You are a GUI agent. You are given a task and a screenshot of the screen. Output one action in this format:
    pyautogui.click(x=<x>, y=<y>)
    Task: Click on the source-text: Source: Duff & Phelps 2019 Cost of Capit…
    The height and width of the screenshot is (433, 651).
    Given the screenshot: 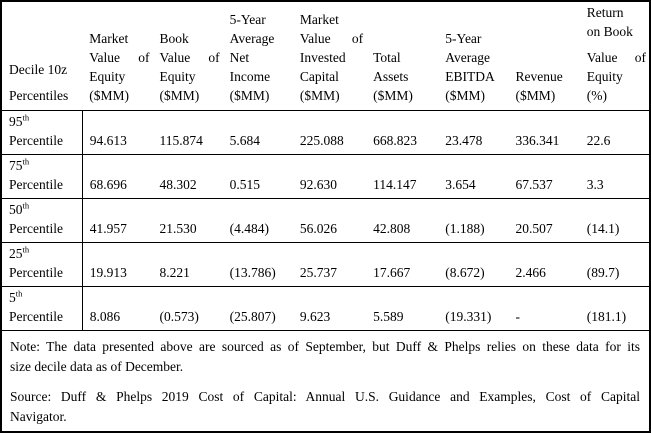 What is the action you would take?
    pyautogui.click(x=325, y=406)
    